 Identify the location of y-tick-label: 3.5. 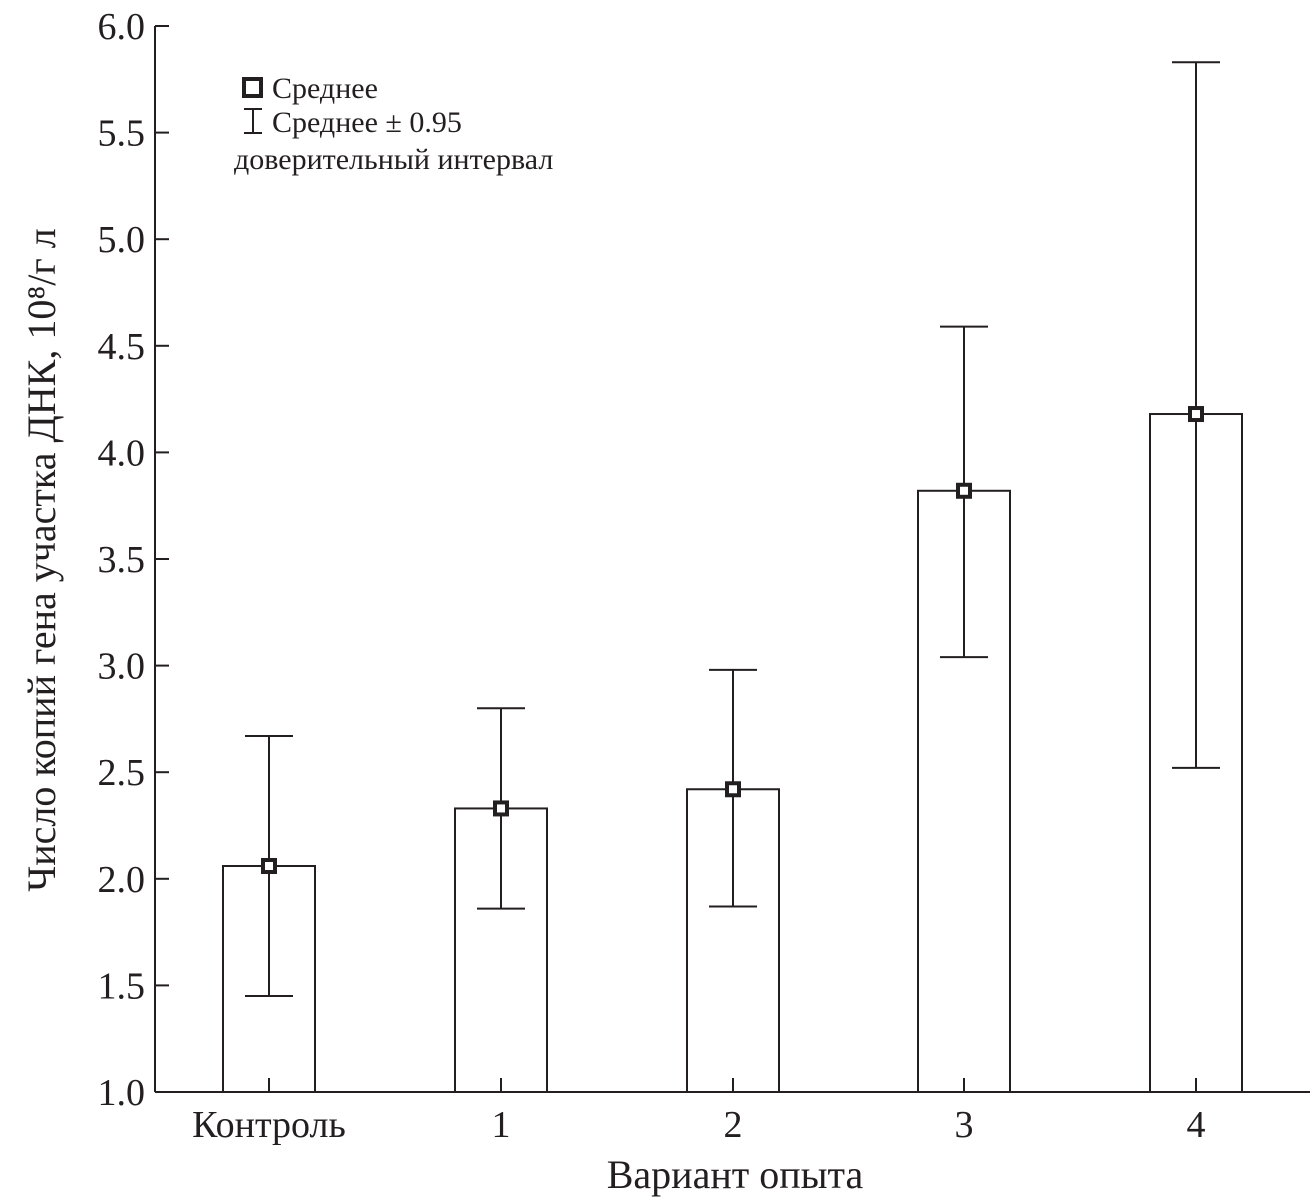
(122, 560).